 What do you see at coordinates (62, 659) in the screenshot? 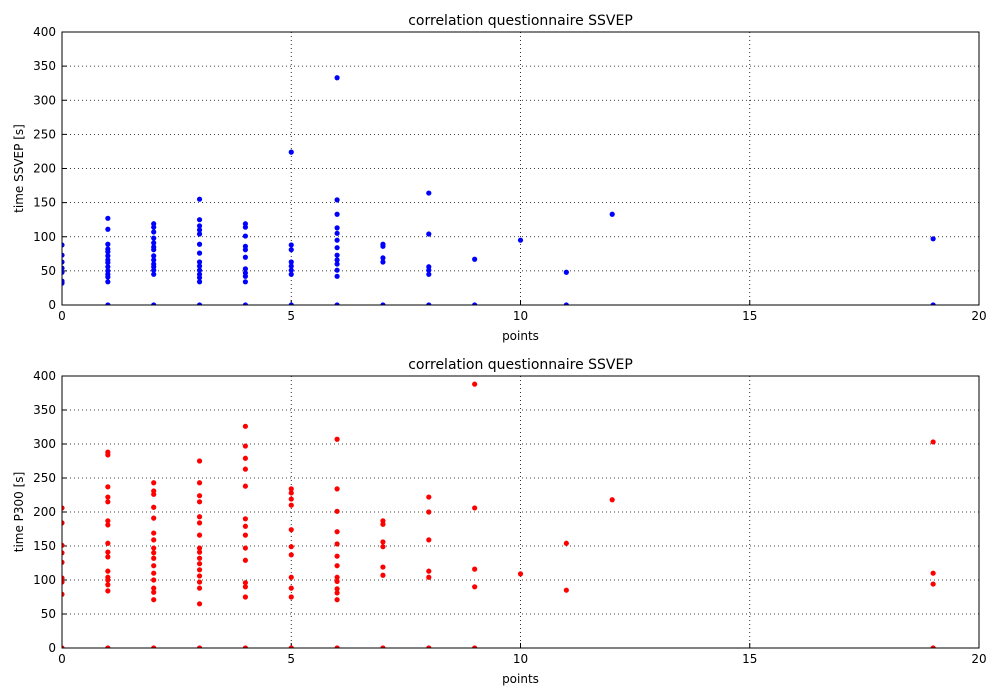
I see `x-tick-label: 0` at bounding box center [62, 659].